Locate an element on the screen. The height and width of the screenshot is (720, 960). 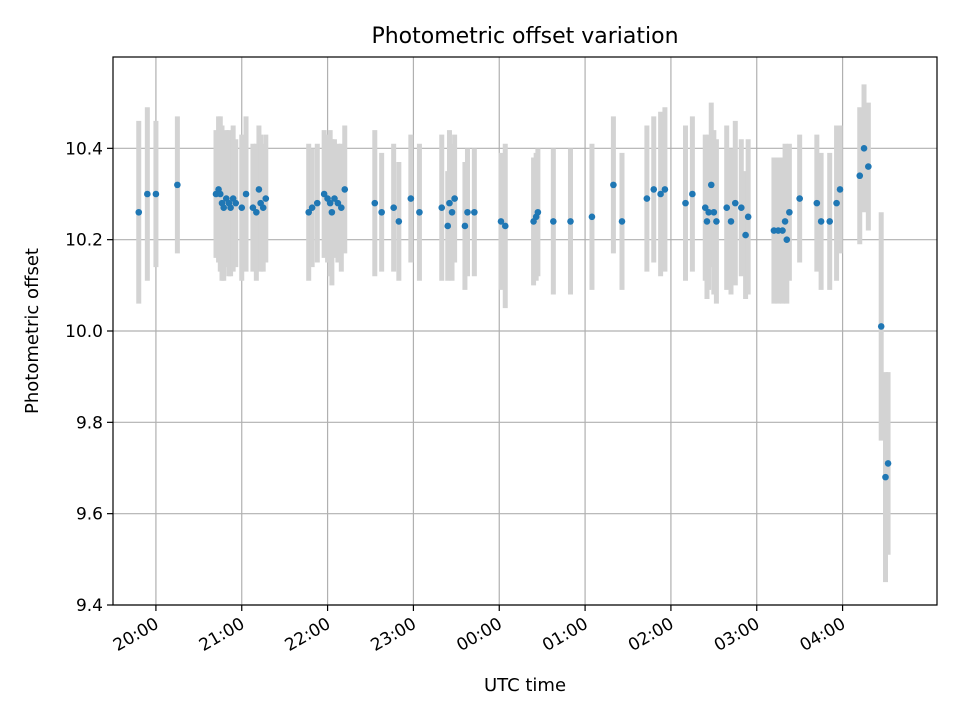
y-tick-label: 10.0 is located at coordinates (84, 332).